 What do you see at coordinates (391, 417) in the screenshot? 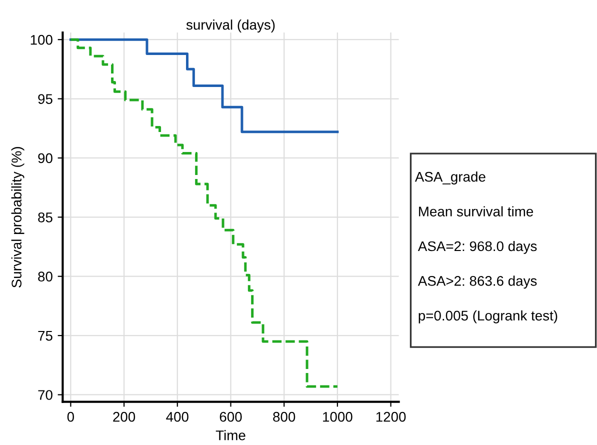
I see `x-tick-label: 1200` at bounding box center [391, 417].